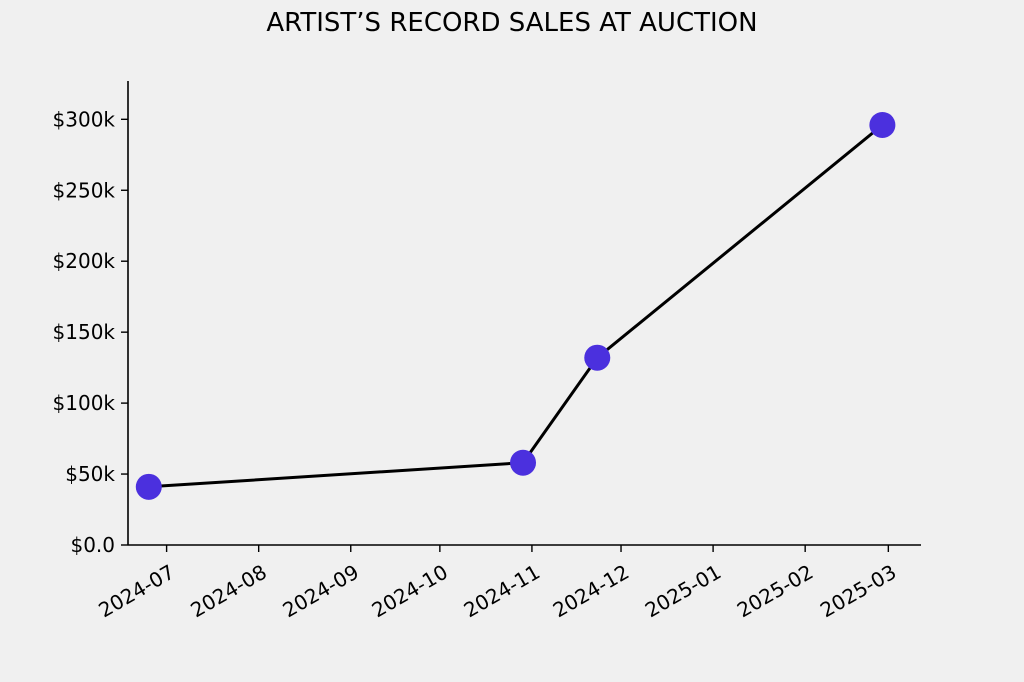  Describe the element at coordinates (228, 591) in the screenshot. I see `x-tick-label: 2024-08` at that location.